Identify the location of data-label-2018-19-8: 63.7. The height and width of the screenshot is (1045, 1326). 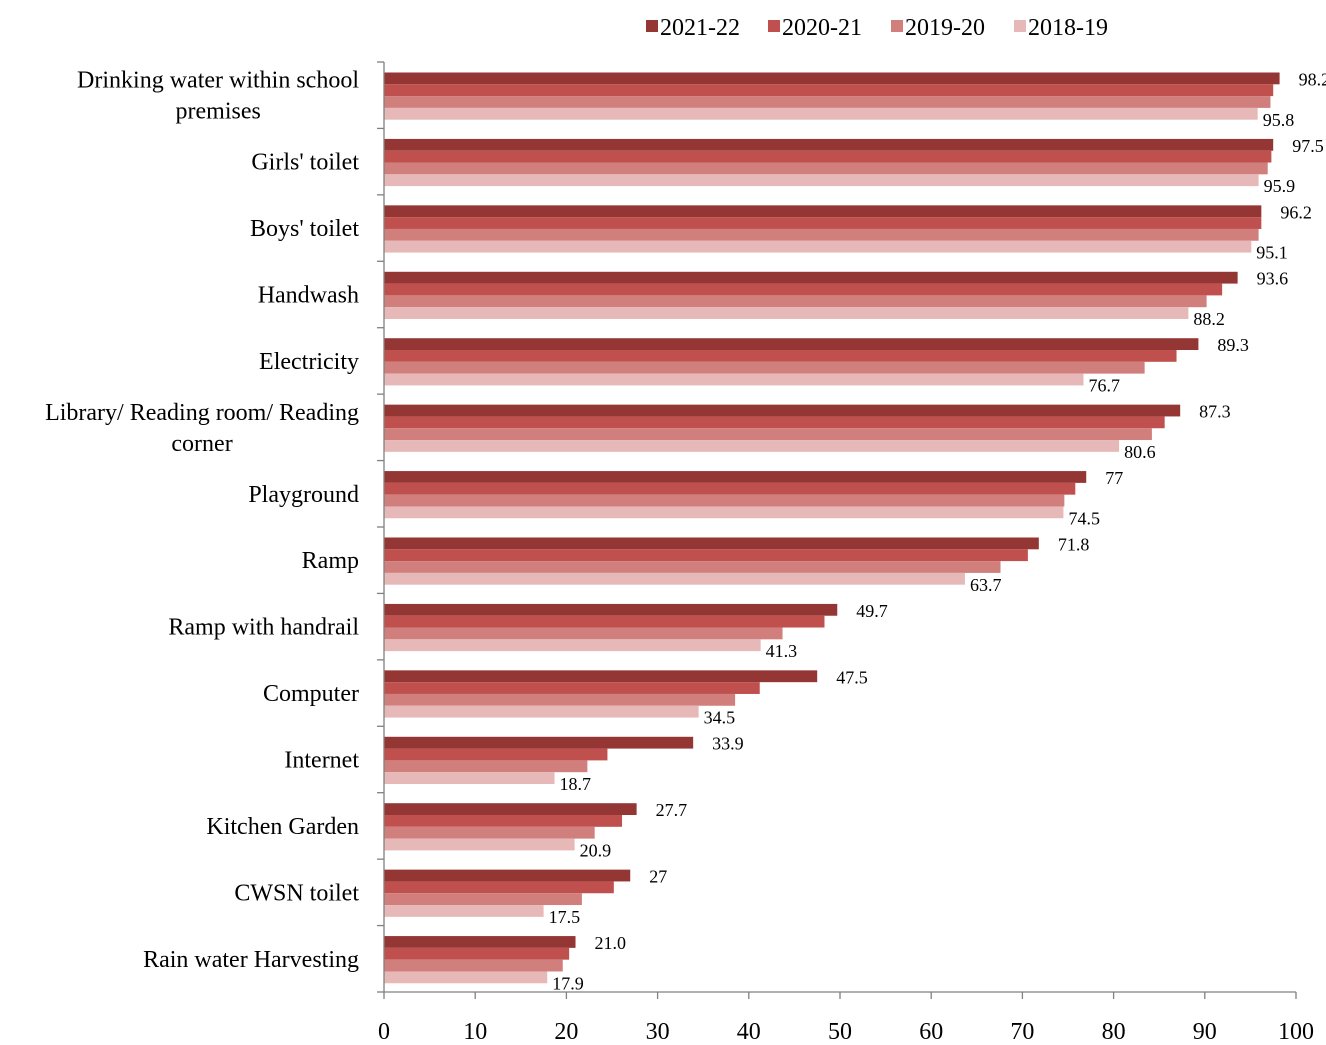
(986, 585).